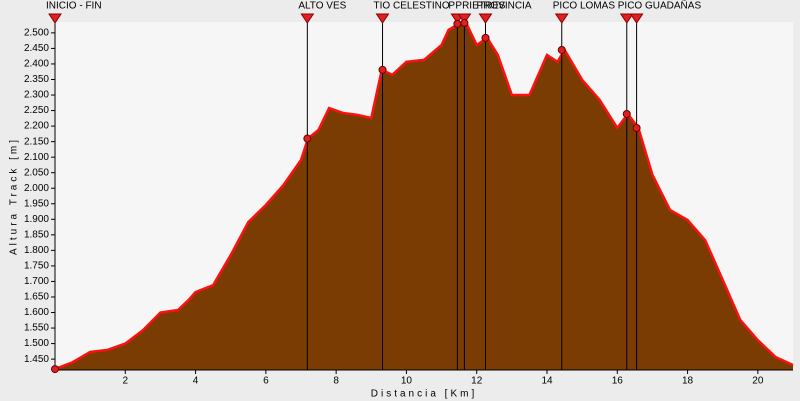 The image size is (800, 401). Describe the element at coordinates (322, 6) in the screenshot. I see `waypoint-label: ALTO VES` at that location.